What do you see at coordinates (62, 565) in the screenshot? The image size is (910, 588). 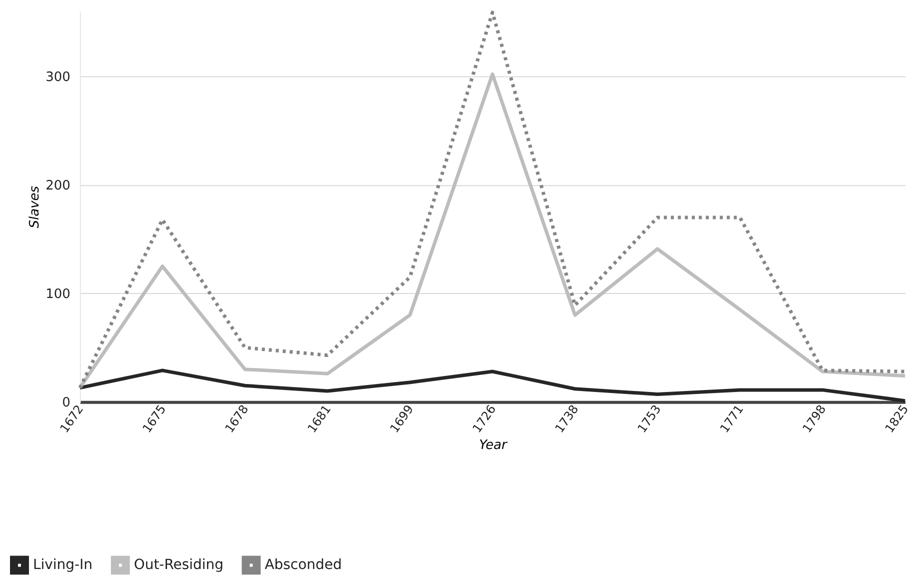 I see `legend-label: Living-In` at bounding box center [62, 565].